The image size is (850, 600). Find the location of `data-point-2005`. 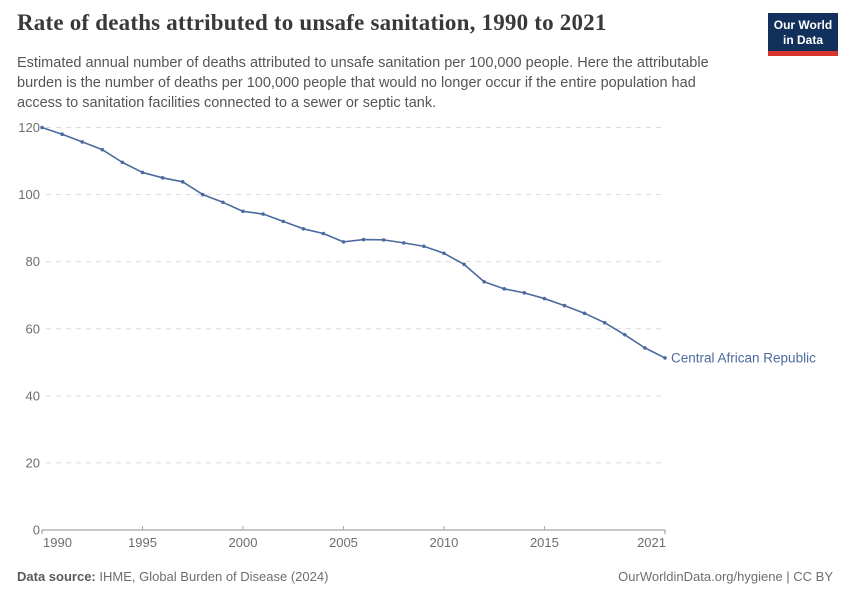

data-point-2005 is located at coordinates (343, 242).